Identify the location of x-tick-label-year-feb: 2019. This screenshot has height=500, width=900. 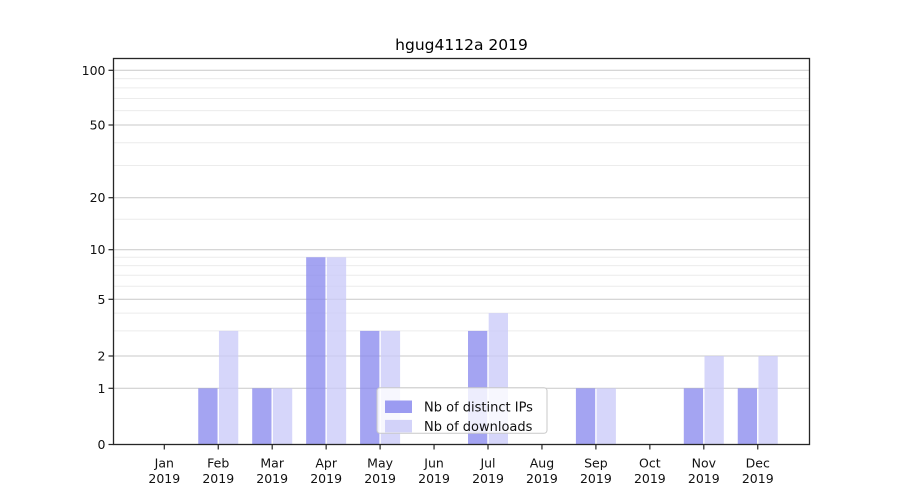
(218, 478).